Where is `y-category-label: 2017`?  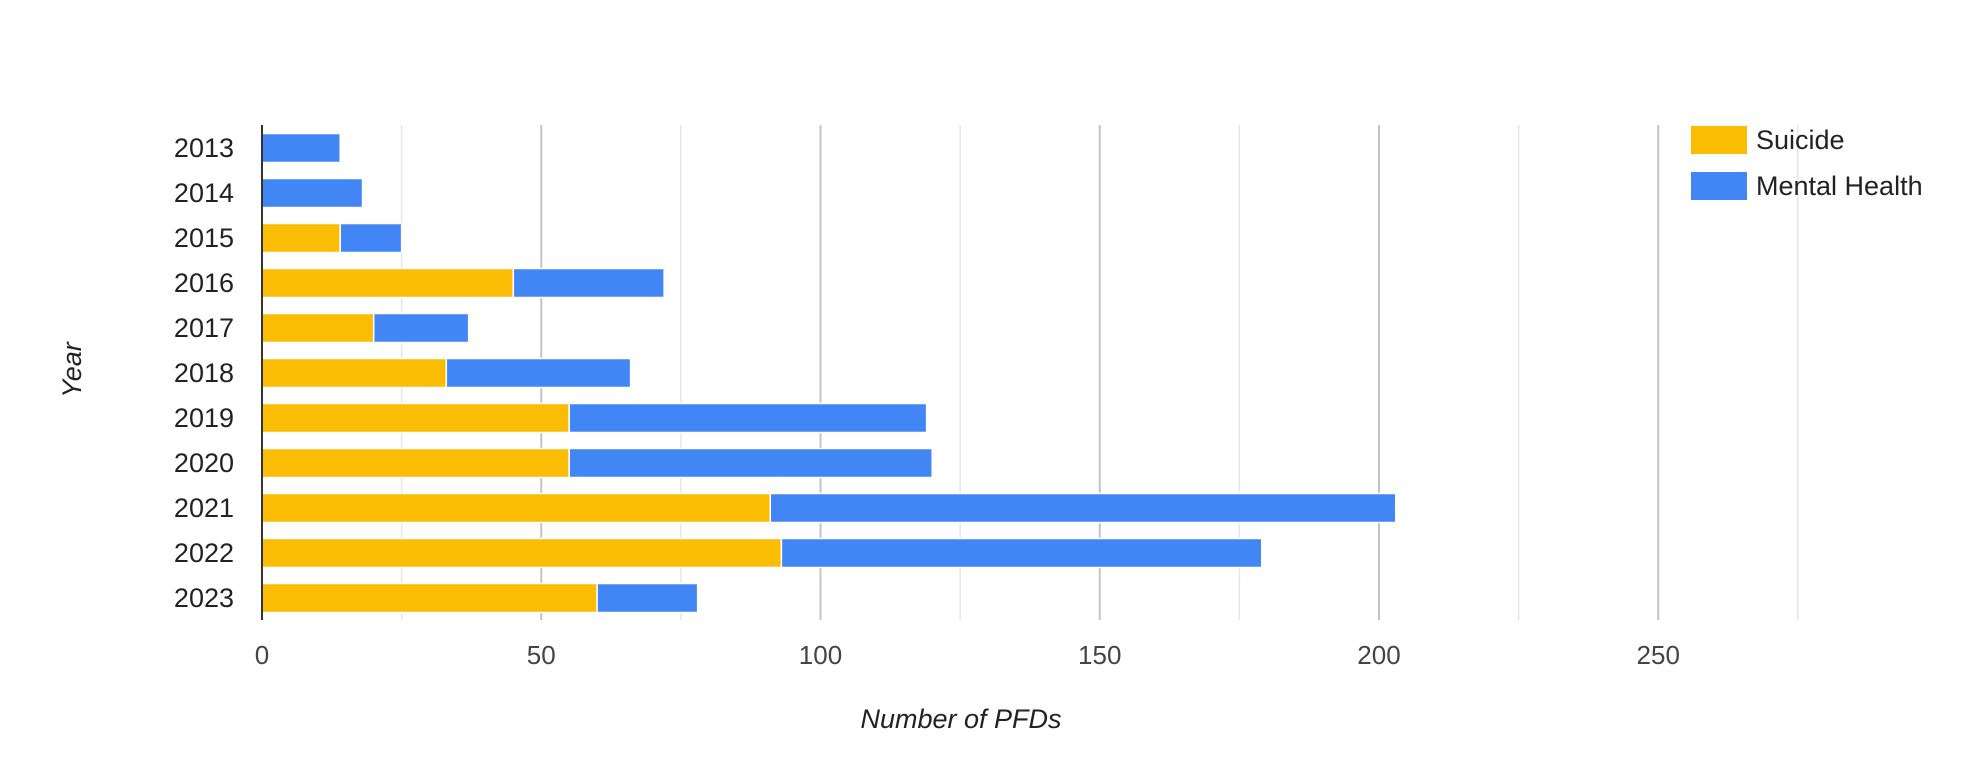
y-category-label: 2017 is located at coordinates (204, 328).